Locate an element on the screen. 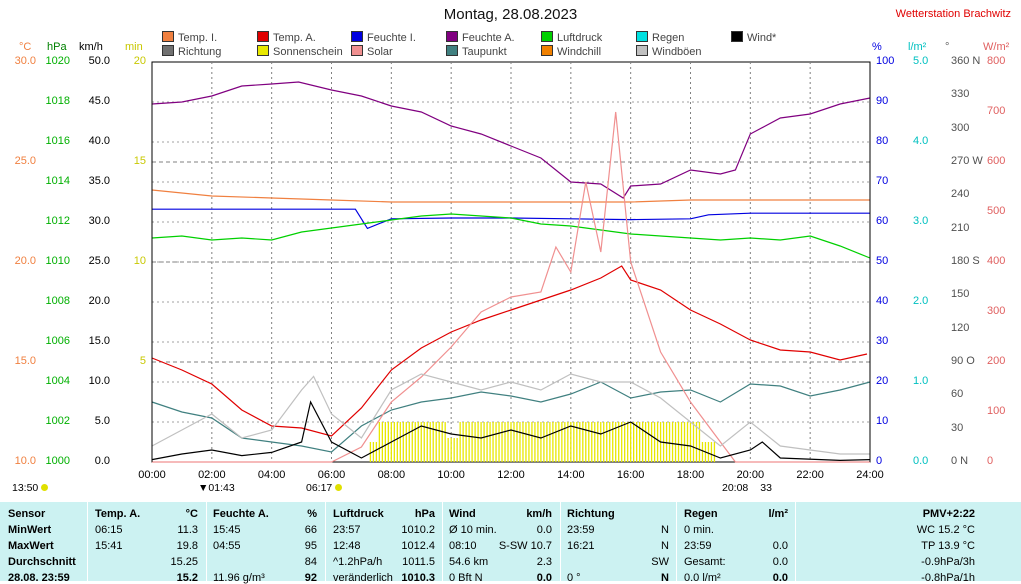 The image size is (1021, 584). humidity-time: 15:45 is located at coordinates (227, 530).